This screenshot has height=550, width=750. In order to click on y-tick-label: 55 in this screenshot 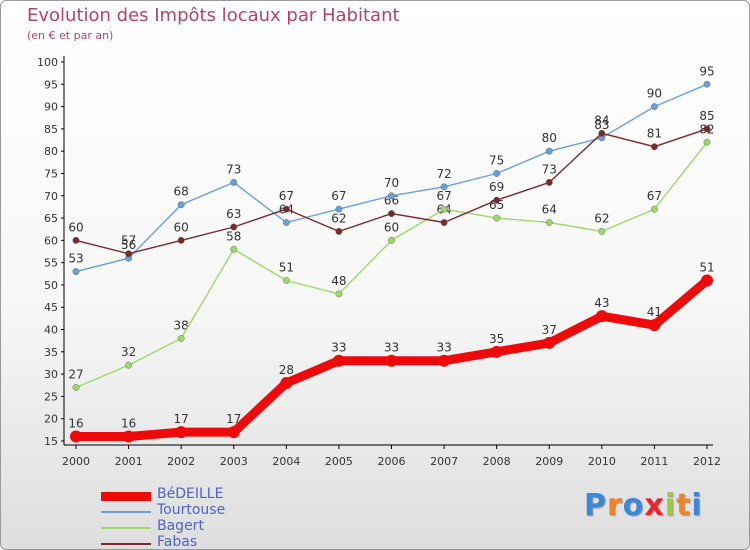, I will do `click(51, 263)`.